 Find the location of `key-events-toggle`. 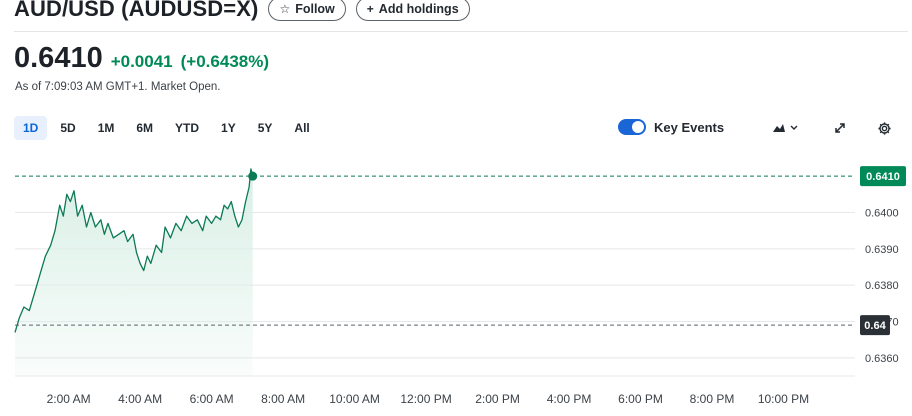

key-events-toggle is located at coordinates (632, 127).